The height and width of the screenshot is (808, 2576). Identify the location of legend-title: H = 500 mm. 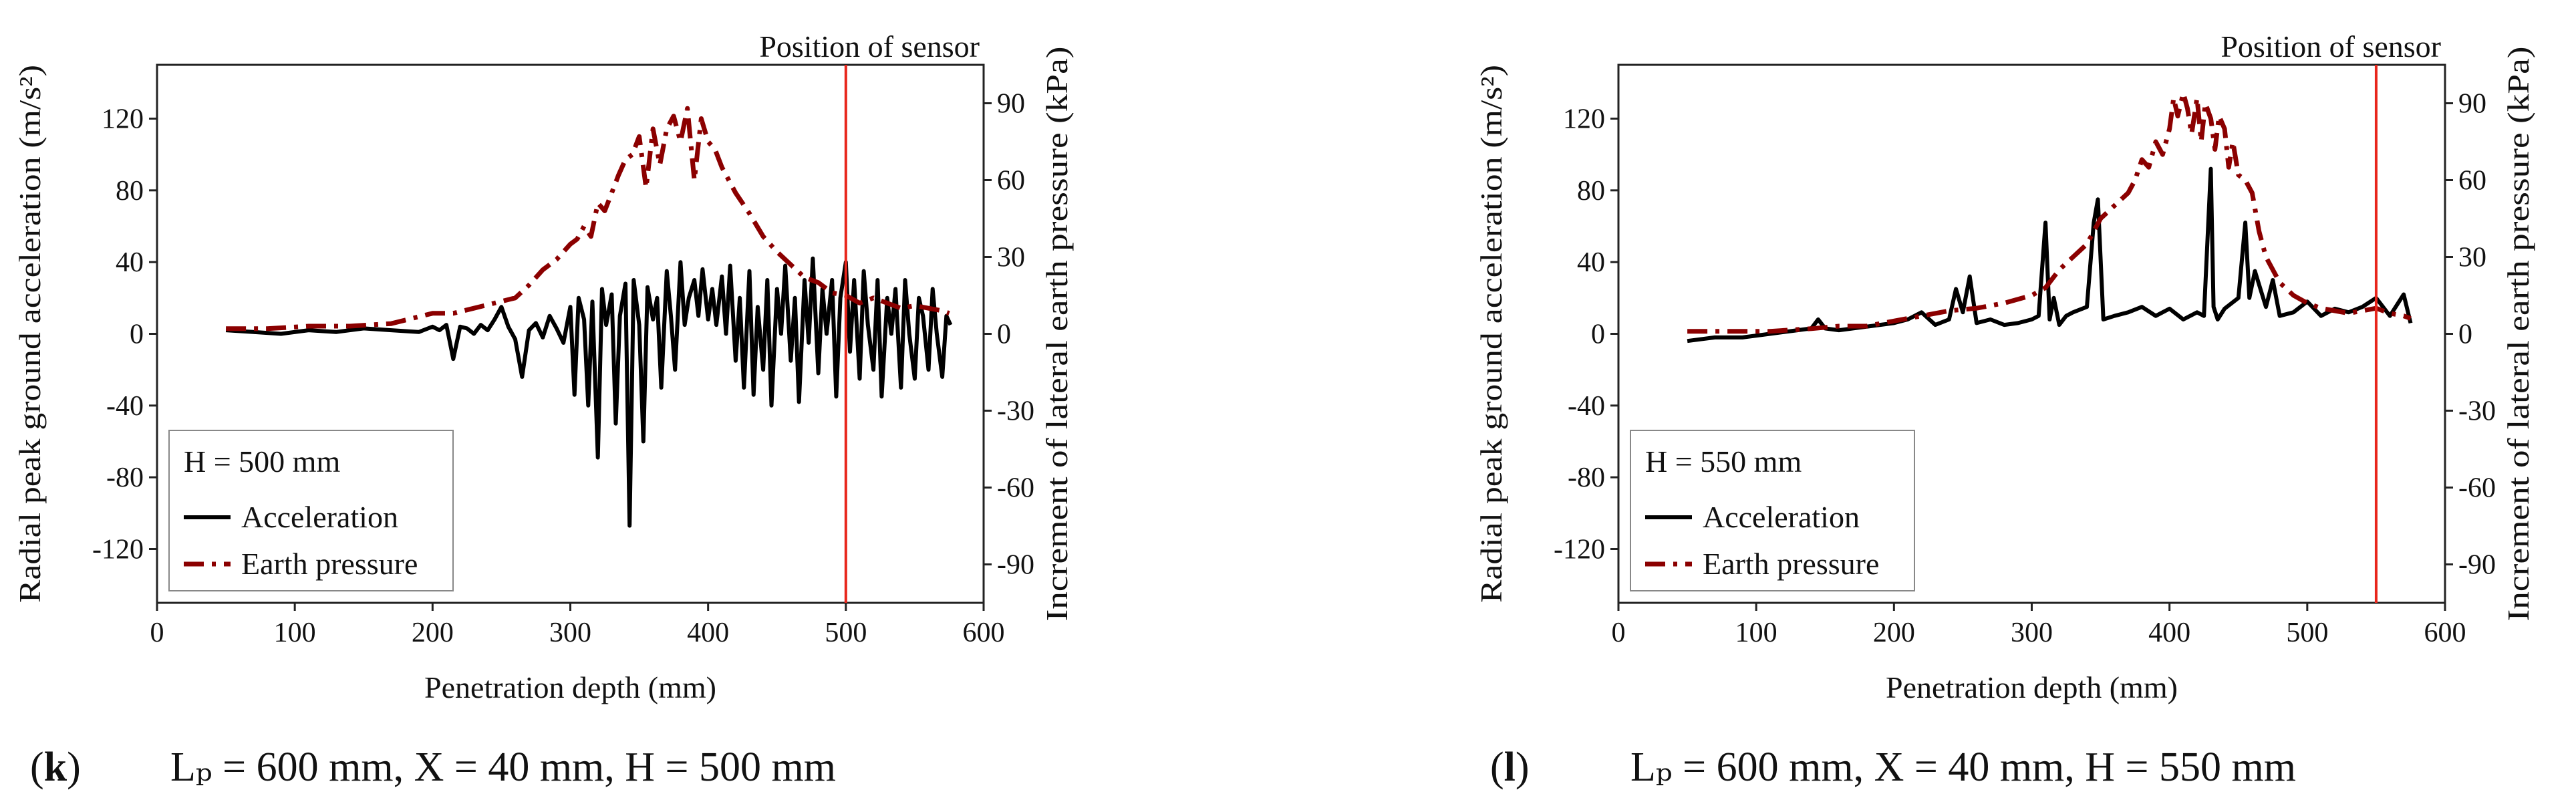
(262, 461).